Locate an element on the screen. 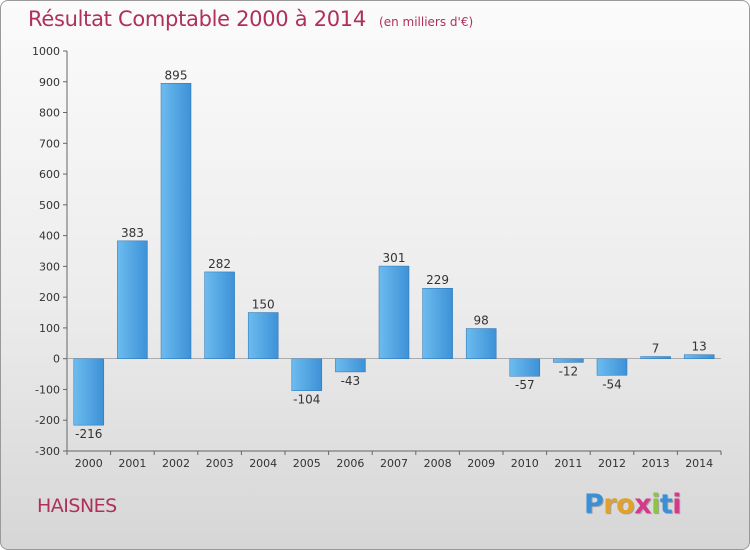 The image size is (750, 550). bar-2011 is located at coordinates (568, 360).